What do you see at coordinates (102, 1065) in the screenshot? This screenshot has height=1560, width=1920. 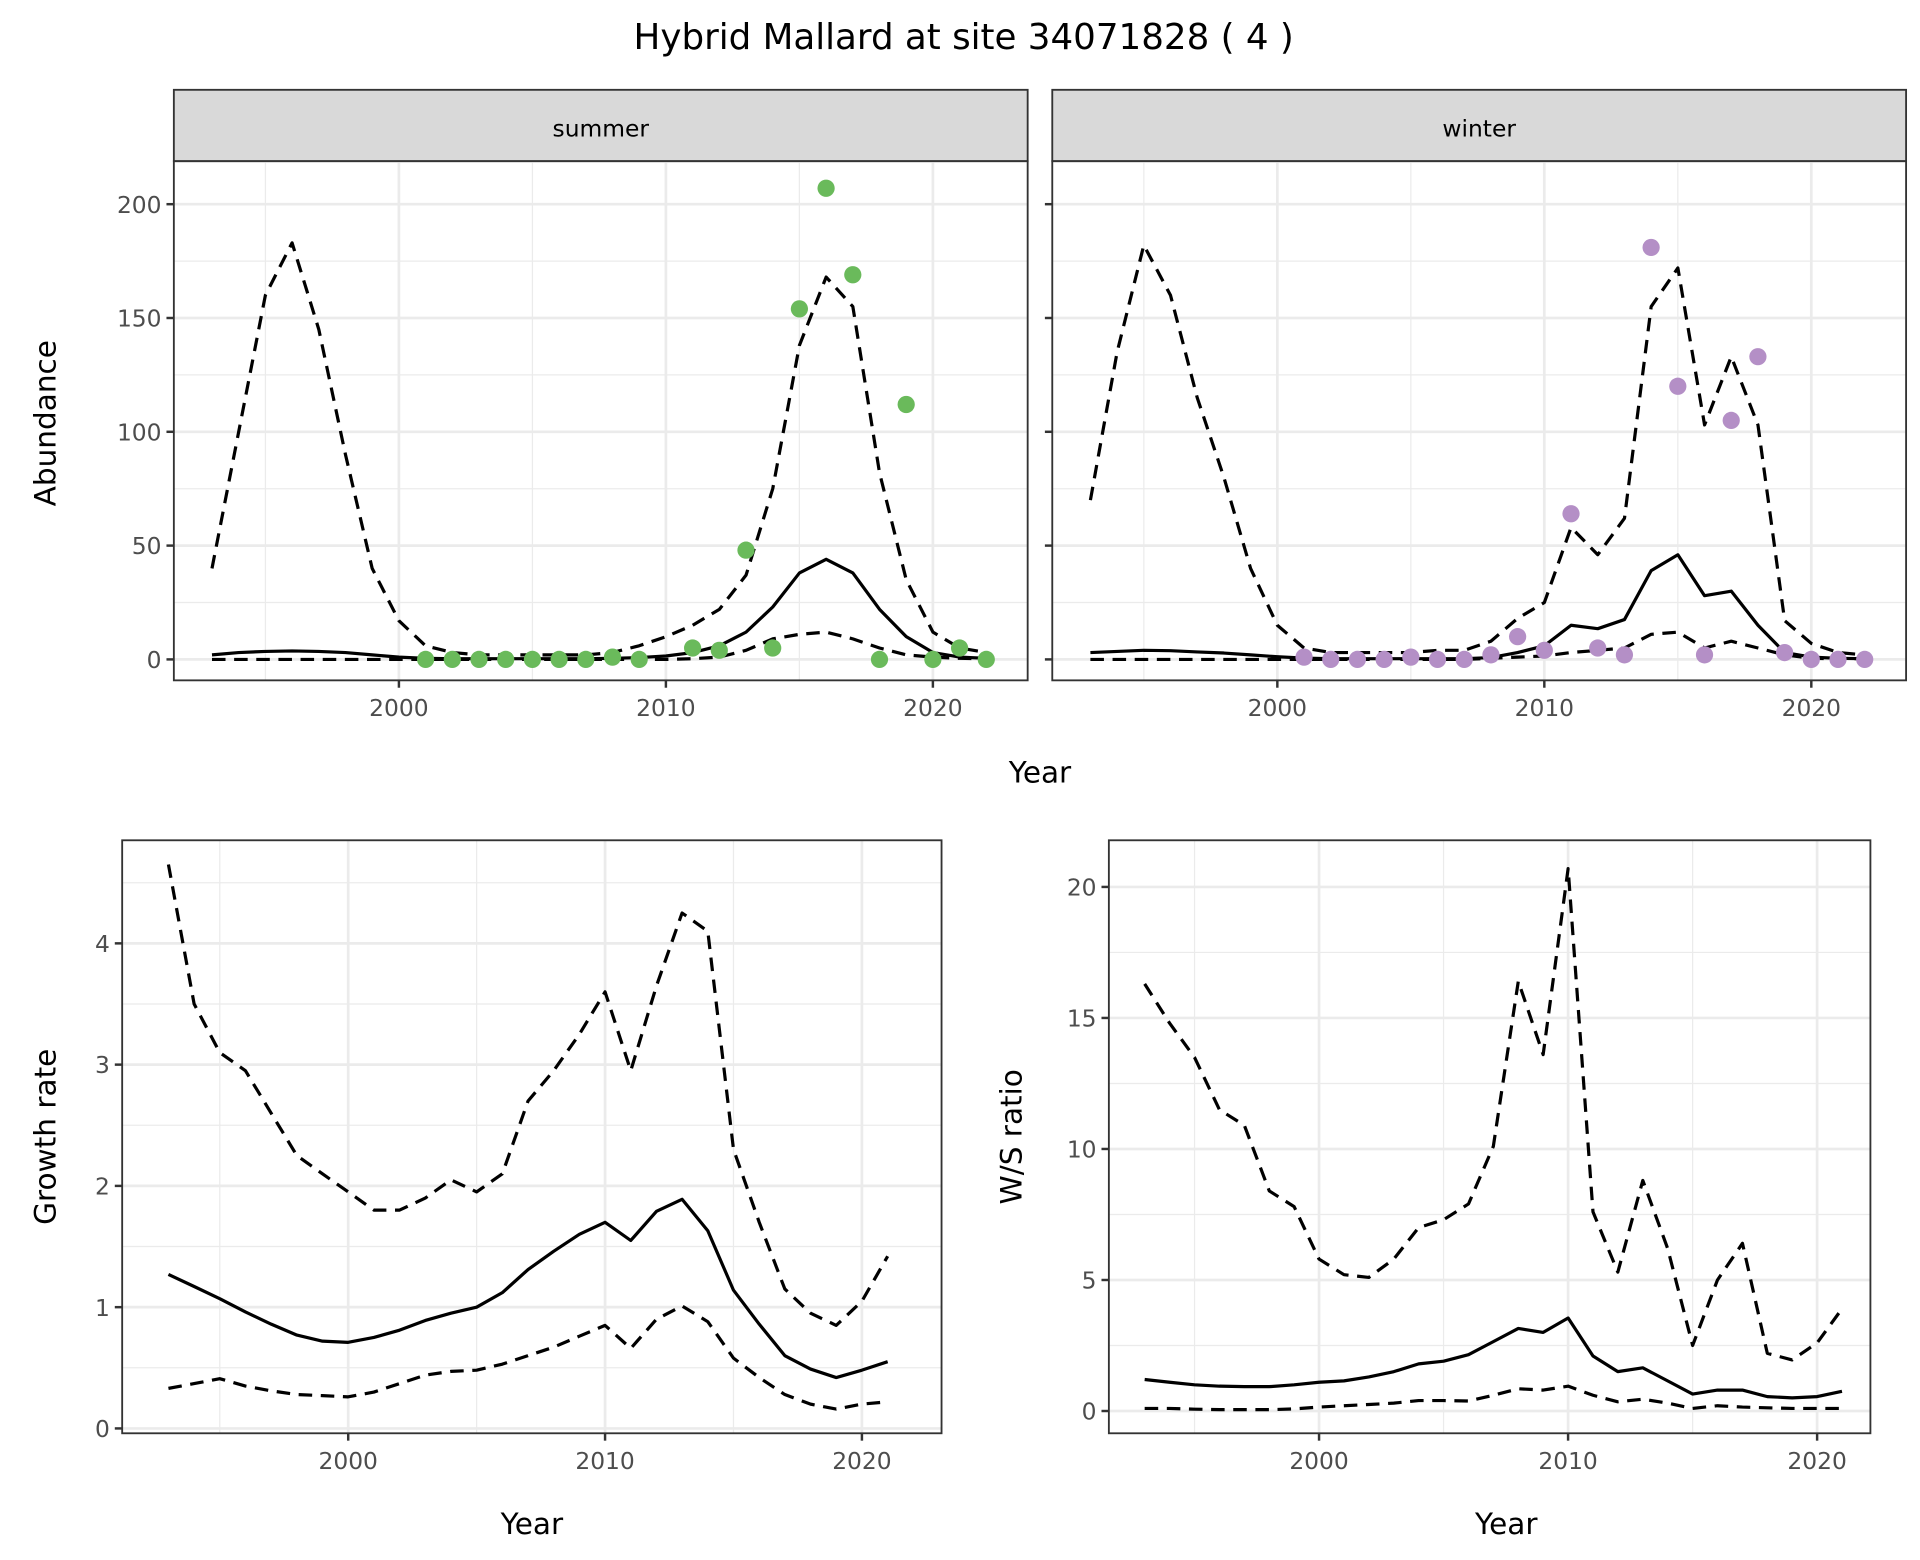 I see `y-tick-label: 3` at bounding box center [102, 1065].